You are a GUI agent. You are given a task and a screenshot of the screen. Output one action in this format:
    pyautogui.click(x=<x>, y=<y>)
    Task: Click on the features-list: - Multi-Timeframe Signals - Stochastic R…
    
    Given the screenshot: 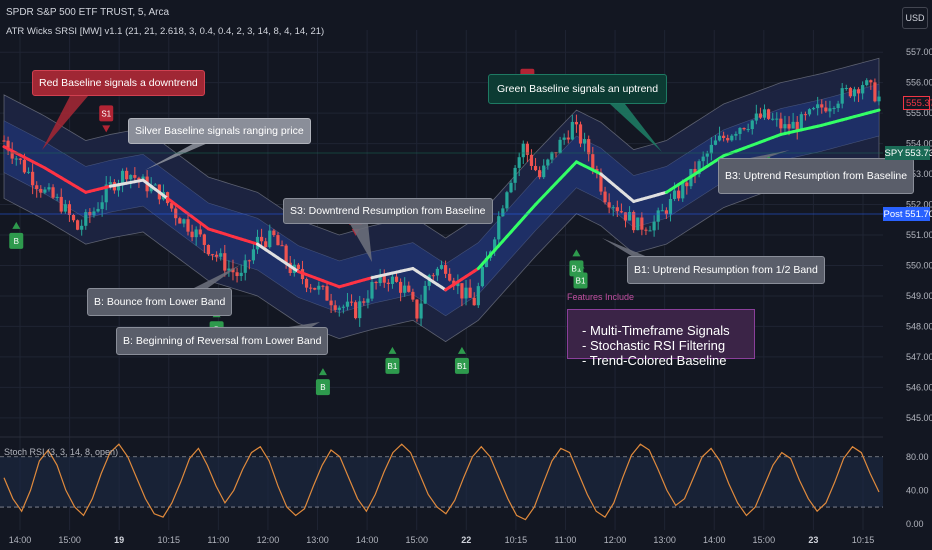 What is the action you would take?
    pyautogui.click(x=656, y=345)
    